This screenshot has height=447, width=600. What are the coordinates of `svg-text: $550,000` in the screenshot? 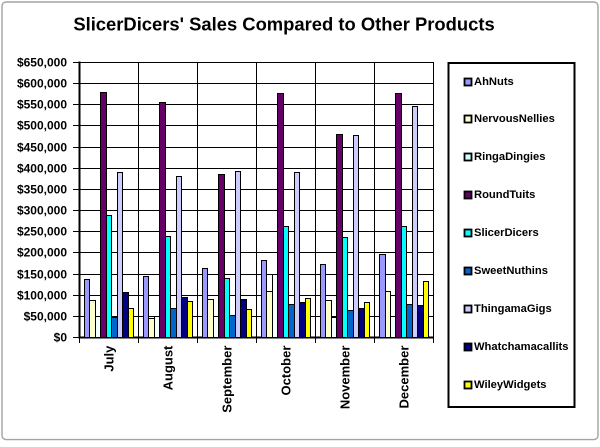 It's located at (42, 105).